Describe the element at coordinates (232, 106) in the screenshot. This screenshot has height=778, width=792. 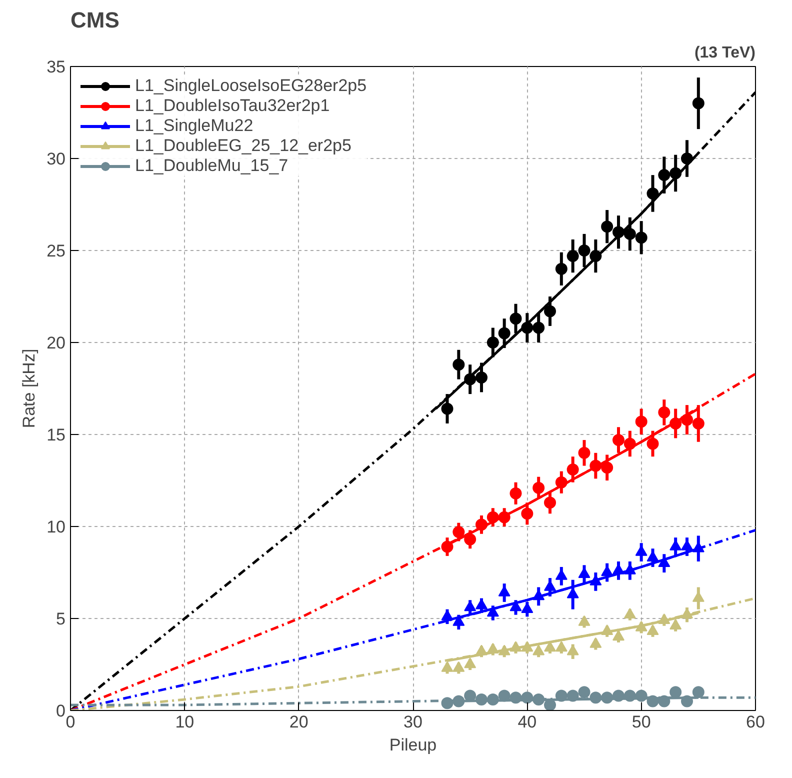
I see `legend-label: L1_DoubleIsoTau32er2p1` at that location.